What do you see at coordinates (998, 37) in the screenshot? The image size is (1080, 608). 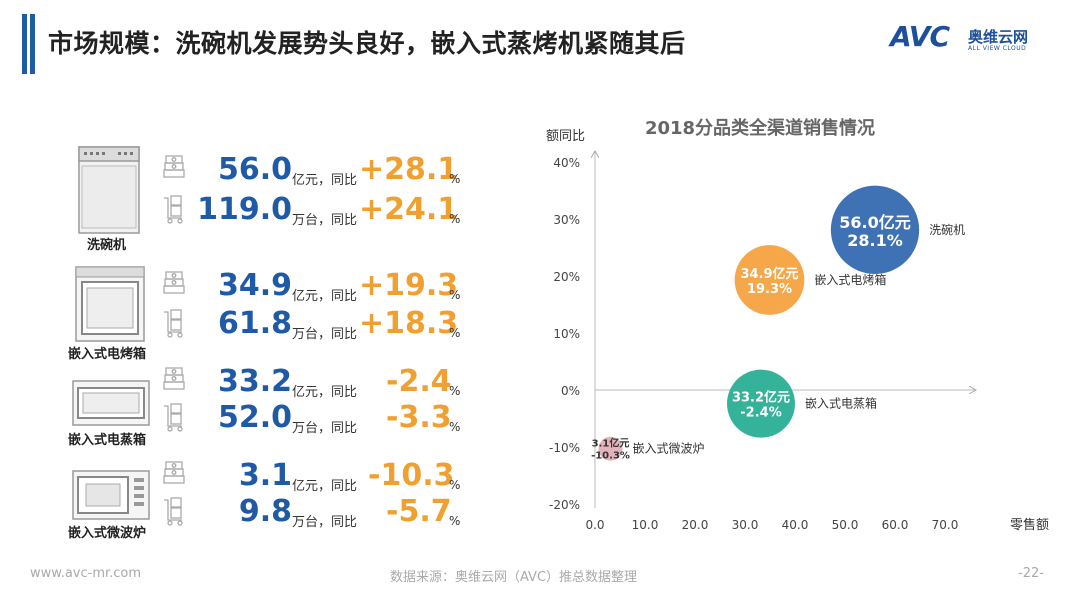 I see `logo-cn-name: 奥维云网` at bounding box center [998, 37].